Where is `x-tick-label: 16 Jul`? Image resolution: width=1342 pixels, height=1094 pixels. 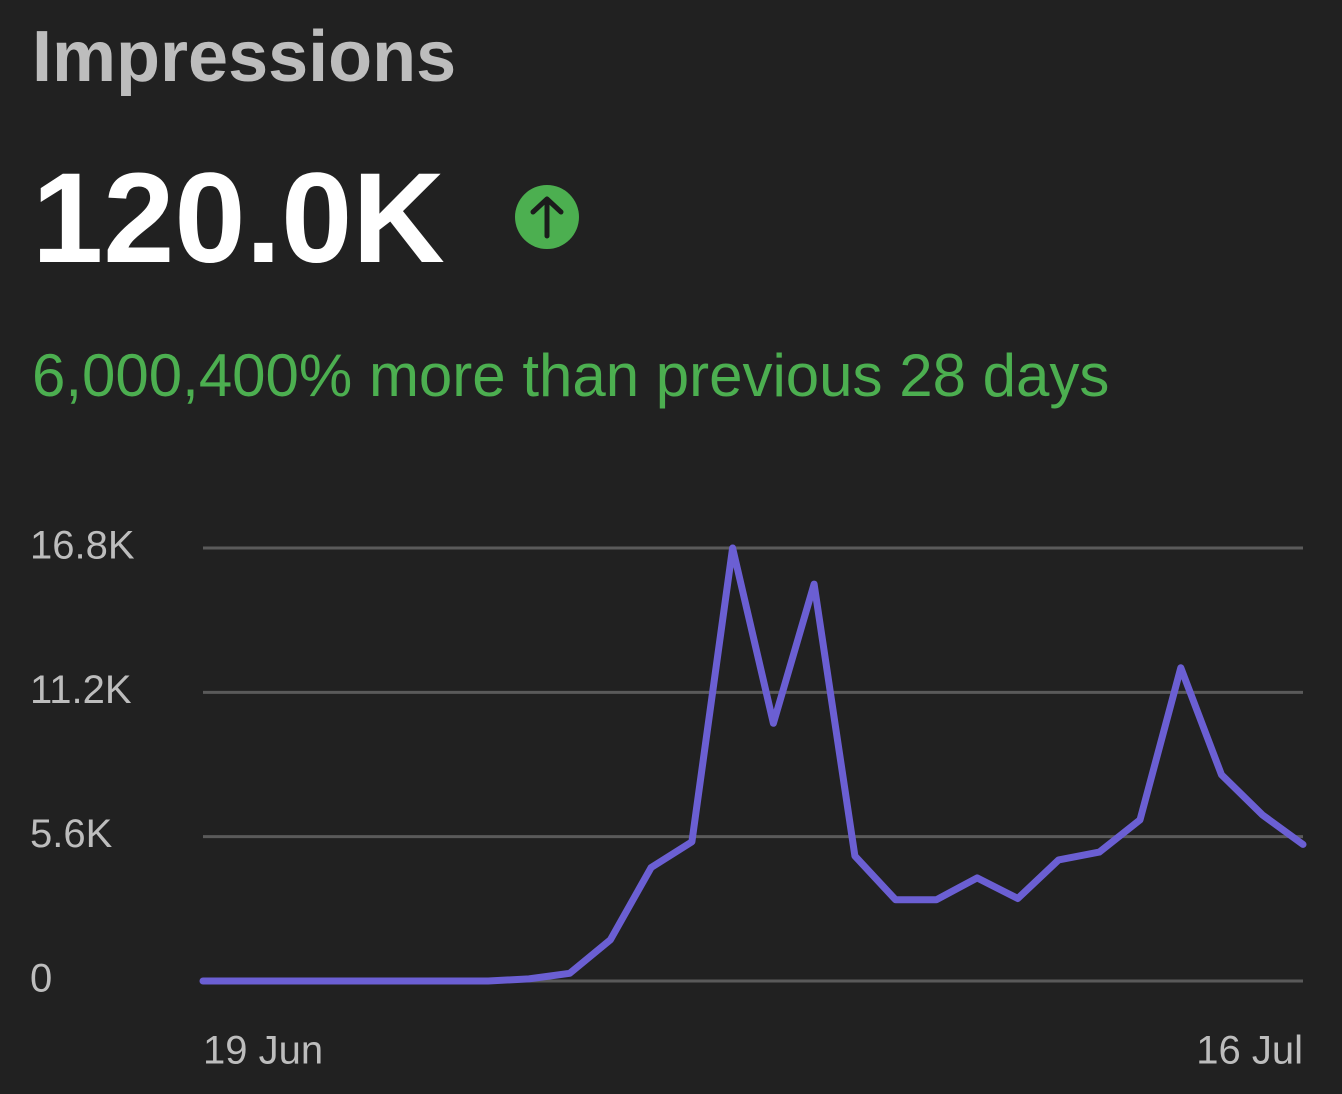 x-tick-label: 16 Jul is located at coordinates (1249, 1051).